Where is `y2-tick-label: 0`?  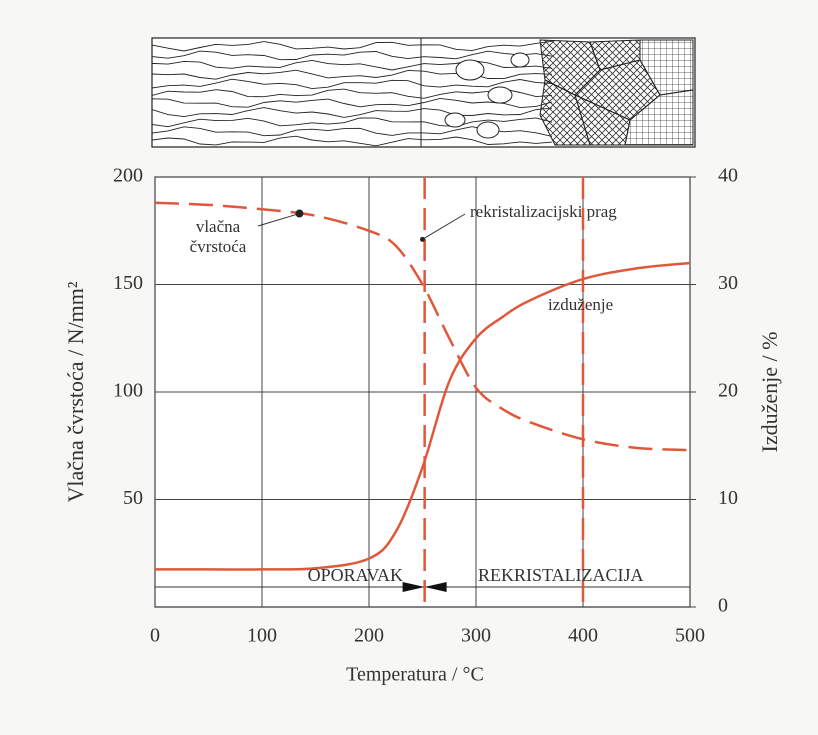 y2-tick-label: 0 is located at coordinates (723, 606).